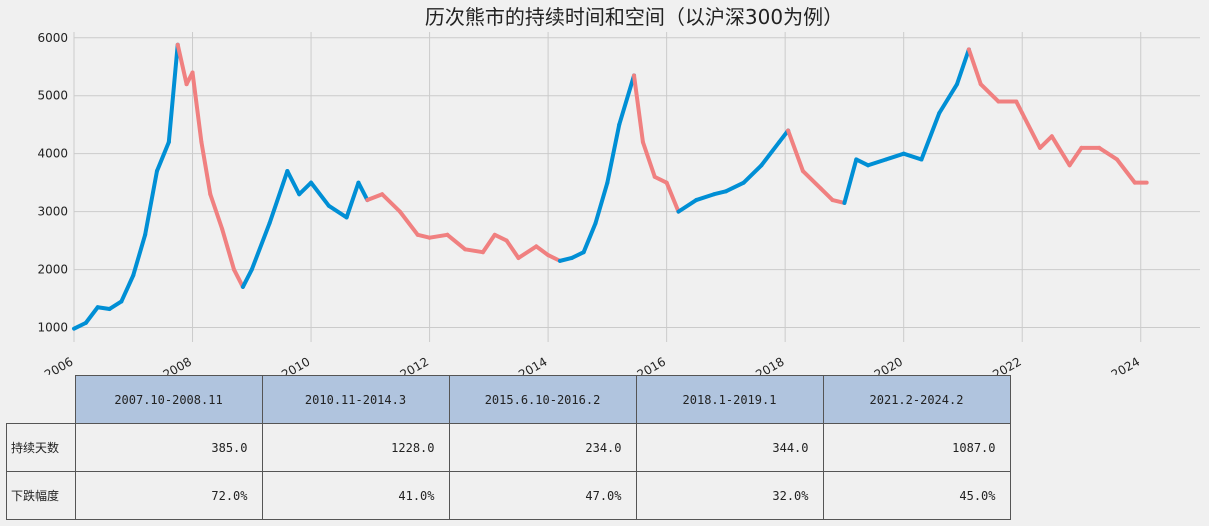 The width and height of the screenshot is (1209, 526). I want to click on x-tick-label: 2008, so click(177, 364).